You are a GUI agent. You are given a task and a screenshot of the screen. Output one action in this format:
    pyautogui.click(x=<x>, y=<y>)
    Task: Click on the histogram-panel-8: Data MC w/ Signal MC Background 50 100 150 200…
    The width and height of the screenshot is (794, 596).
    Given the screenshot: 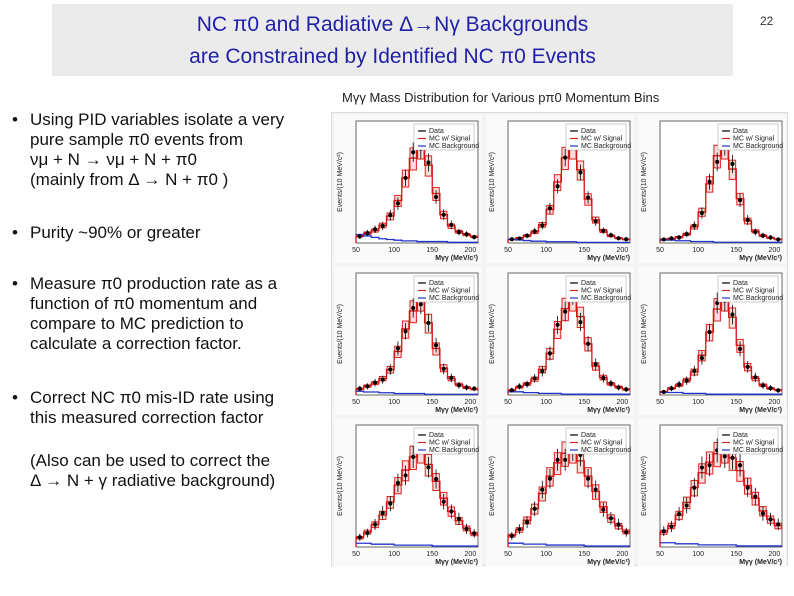 What is the action you would take?
    pyautogui.click(x=560, y=493)
    